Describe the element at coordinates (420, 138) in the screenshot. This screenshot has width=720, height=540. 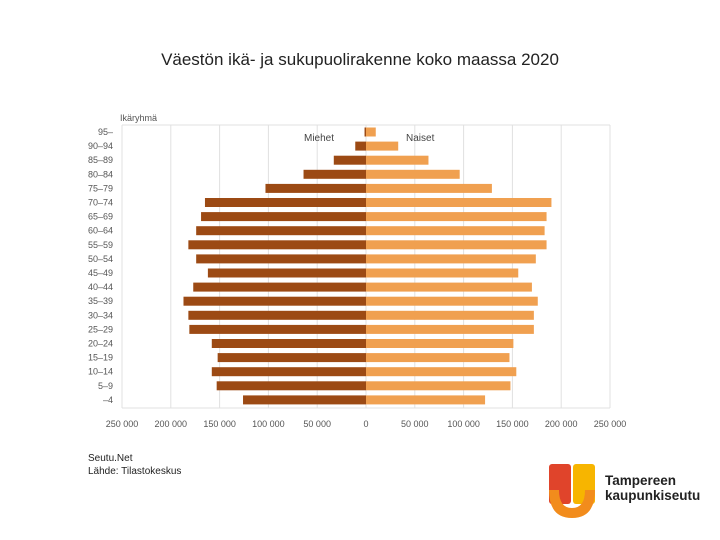
I see `series-label-women: Naiset` at that location.